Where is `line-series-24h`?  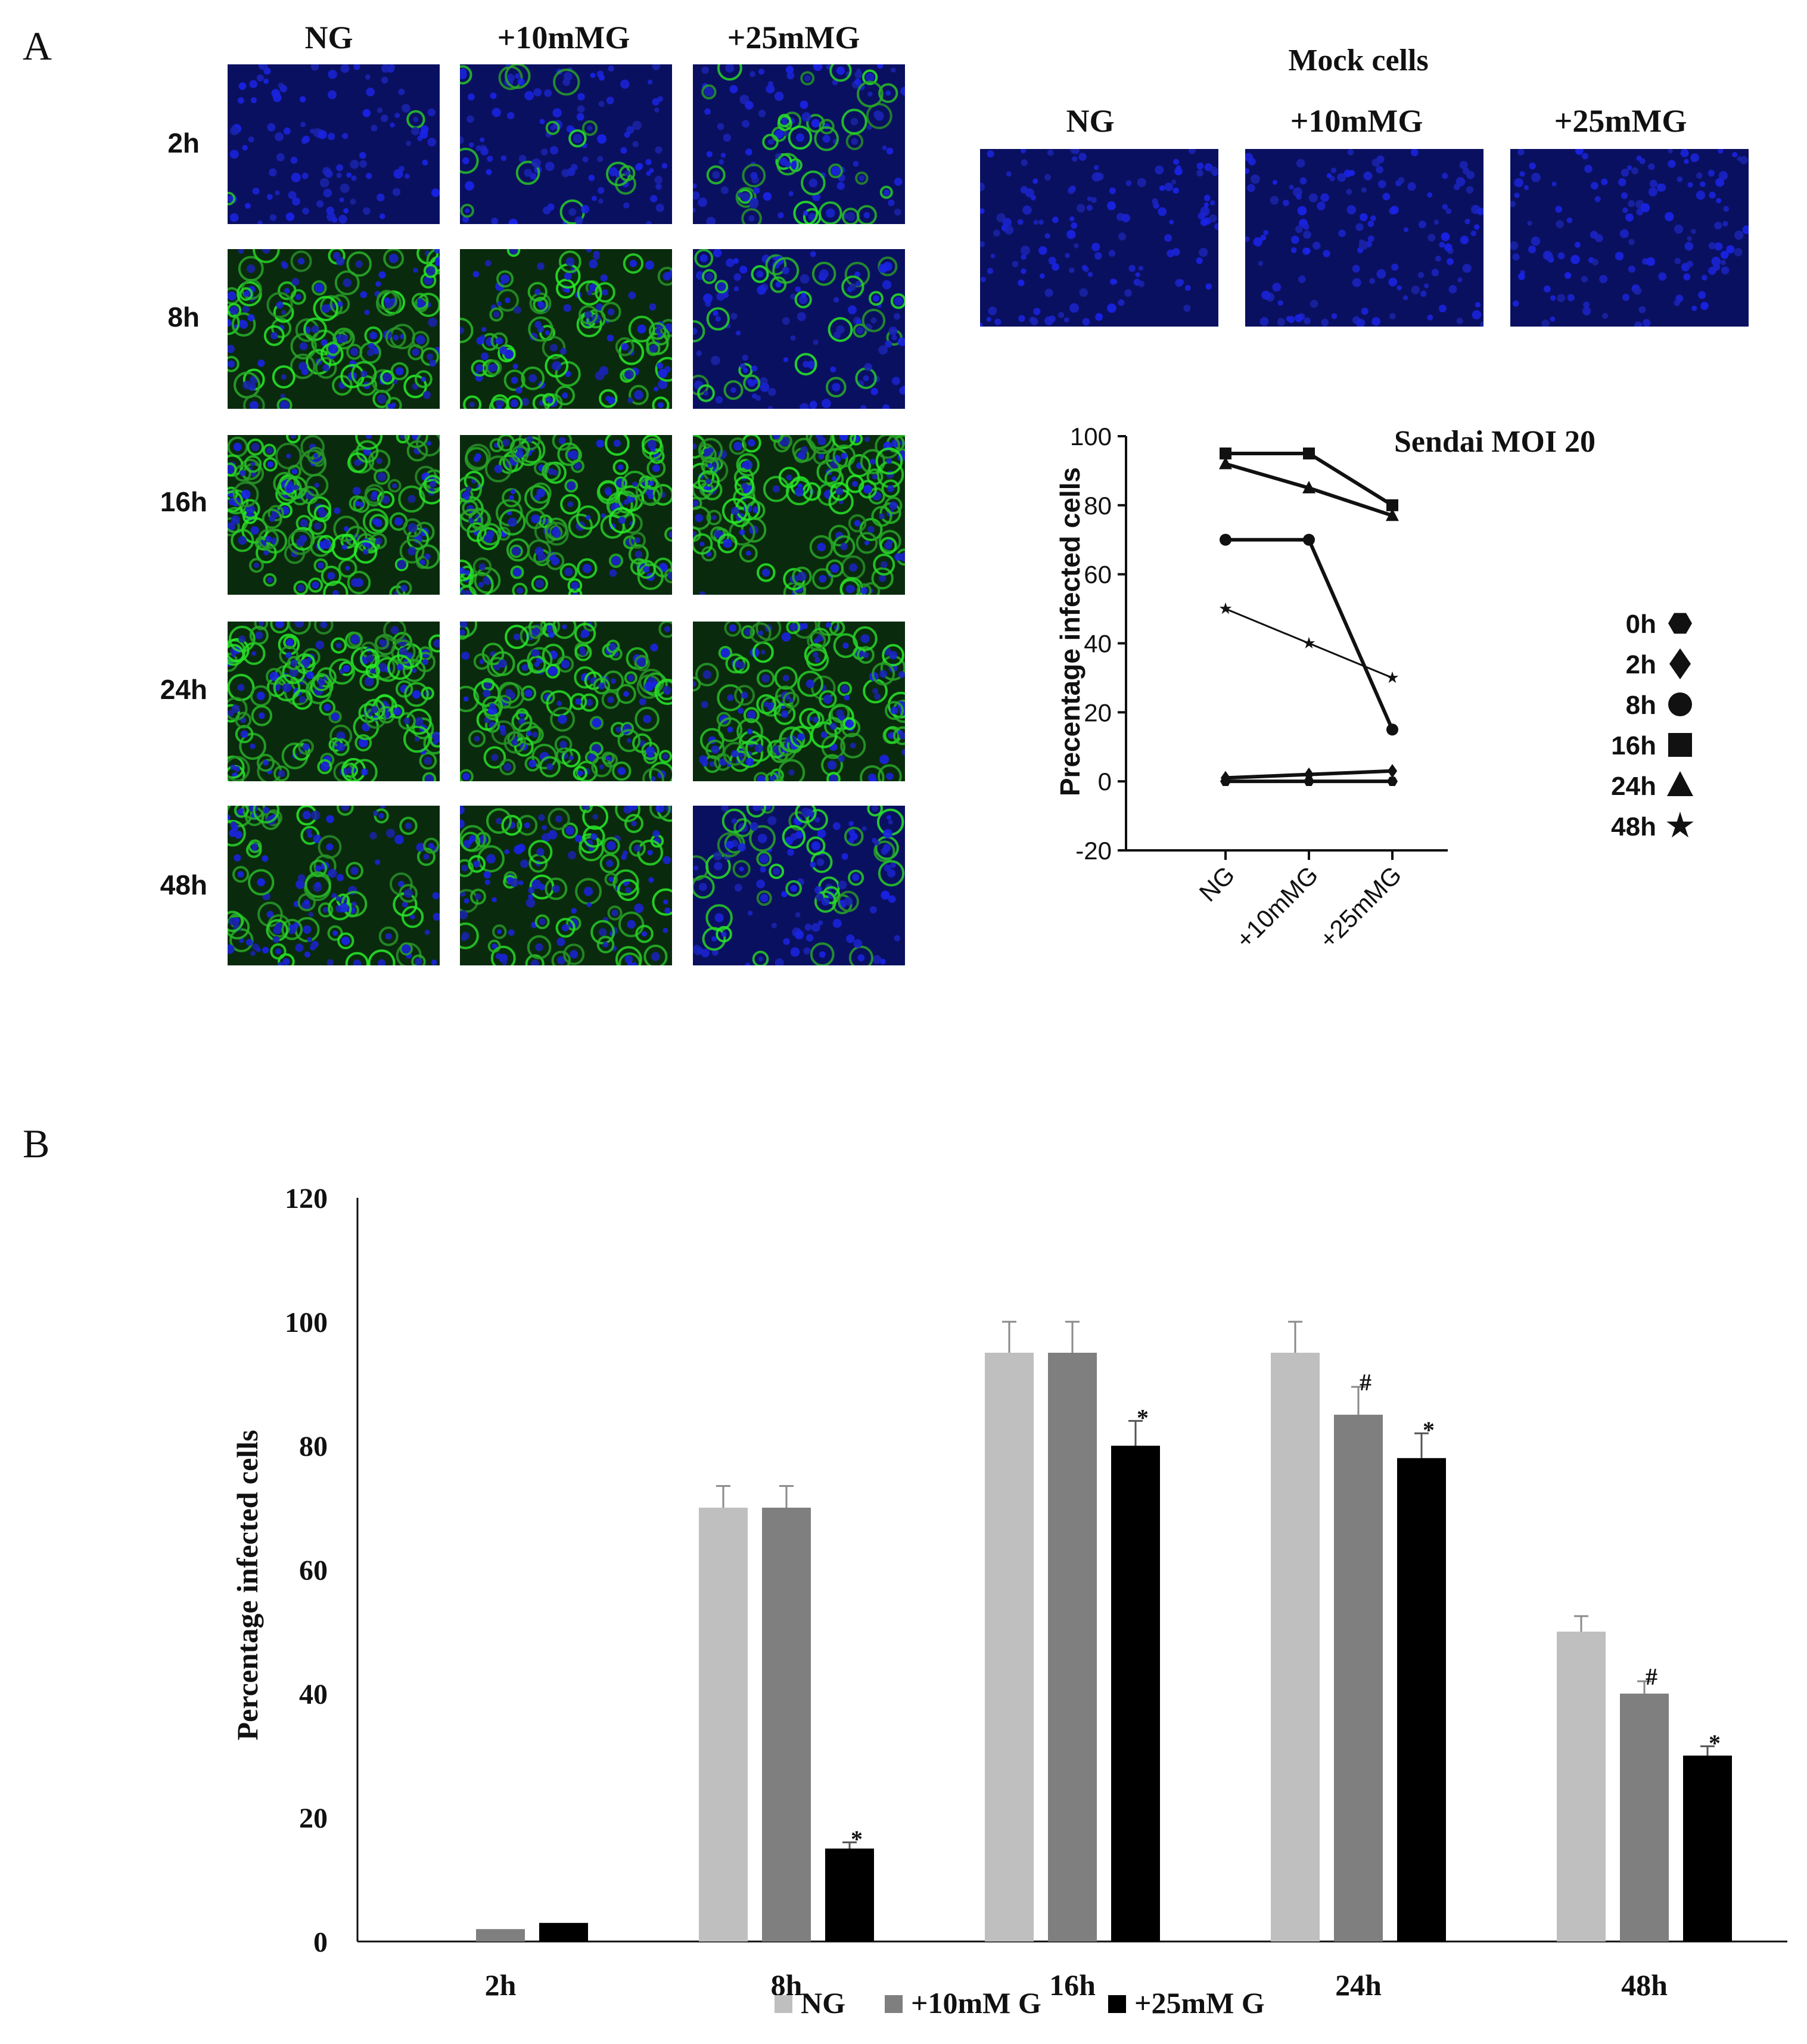 line-series-24h is located at coordinates (1309, 488).